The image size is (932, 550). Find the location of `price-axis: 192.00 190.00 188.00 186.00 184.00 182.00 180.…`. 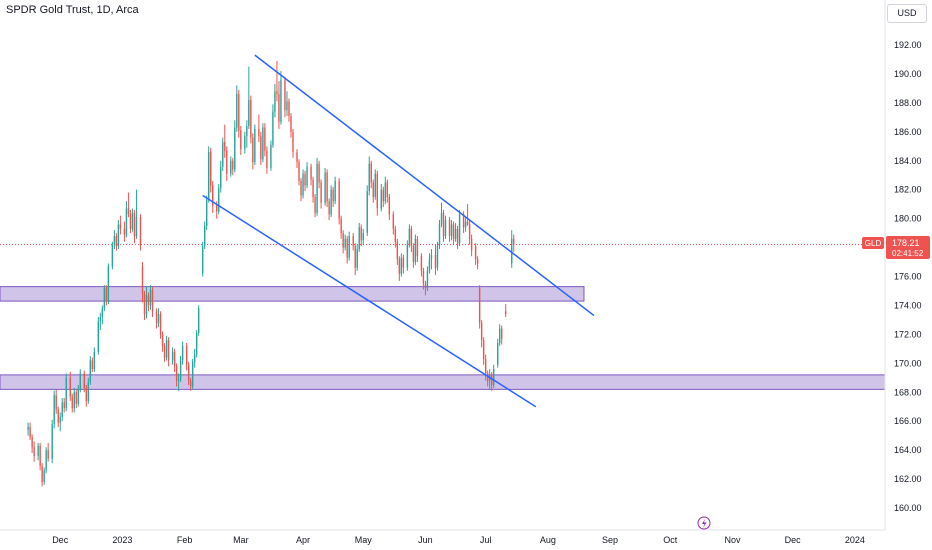

price-axis: 192.00 190.00 188.00 186.00 184.00 182.00 180.… is located at coordinates (908, 265).